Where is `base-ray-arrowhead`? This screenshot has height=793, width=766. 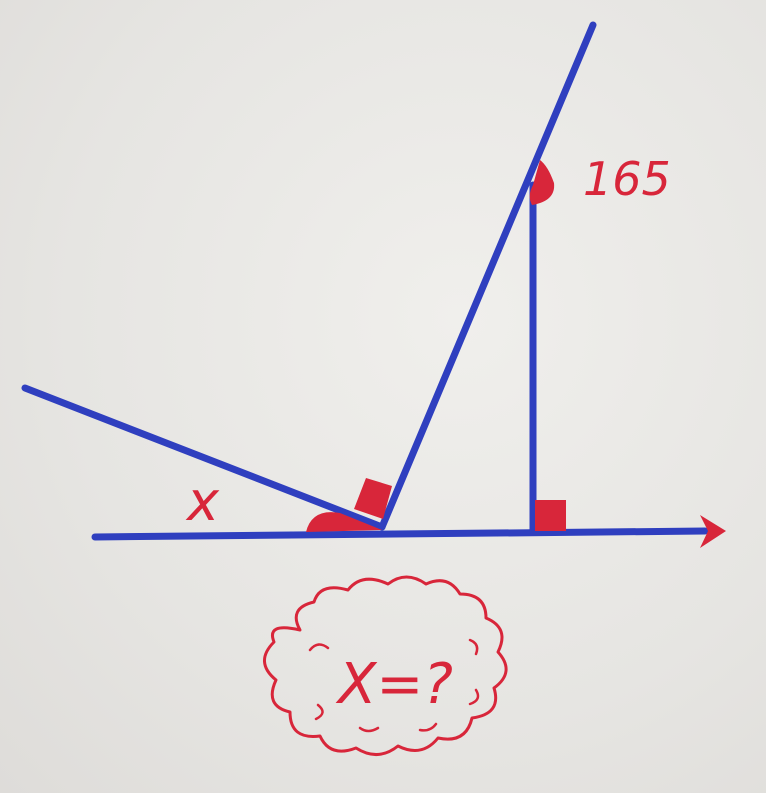 base-ray-arrowhead is located at coordinates (713, 531).